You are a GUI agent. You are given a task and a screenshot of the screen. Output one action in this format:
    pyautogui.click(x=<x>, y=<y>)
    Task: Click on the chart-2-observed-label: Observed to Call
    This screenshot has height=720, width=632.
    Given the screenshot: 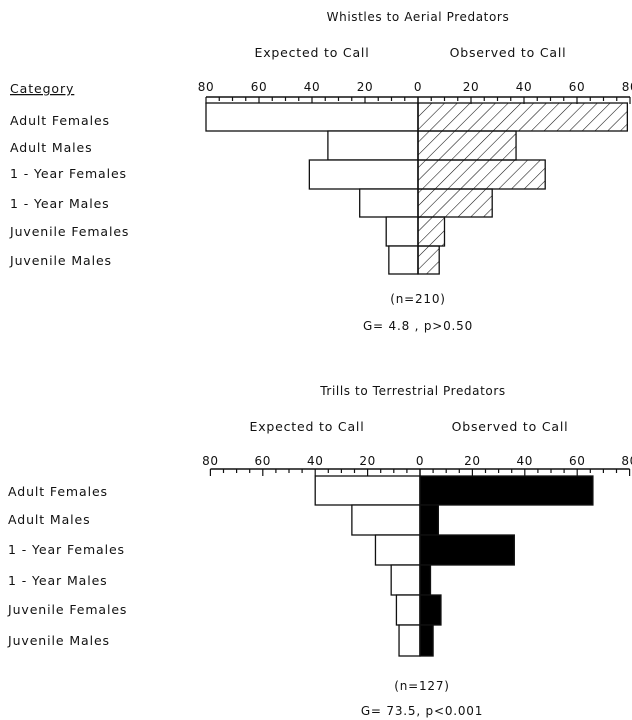 What is the action you would take?
    pyautogui.click(x=510, y=426)
    